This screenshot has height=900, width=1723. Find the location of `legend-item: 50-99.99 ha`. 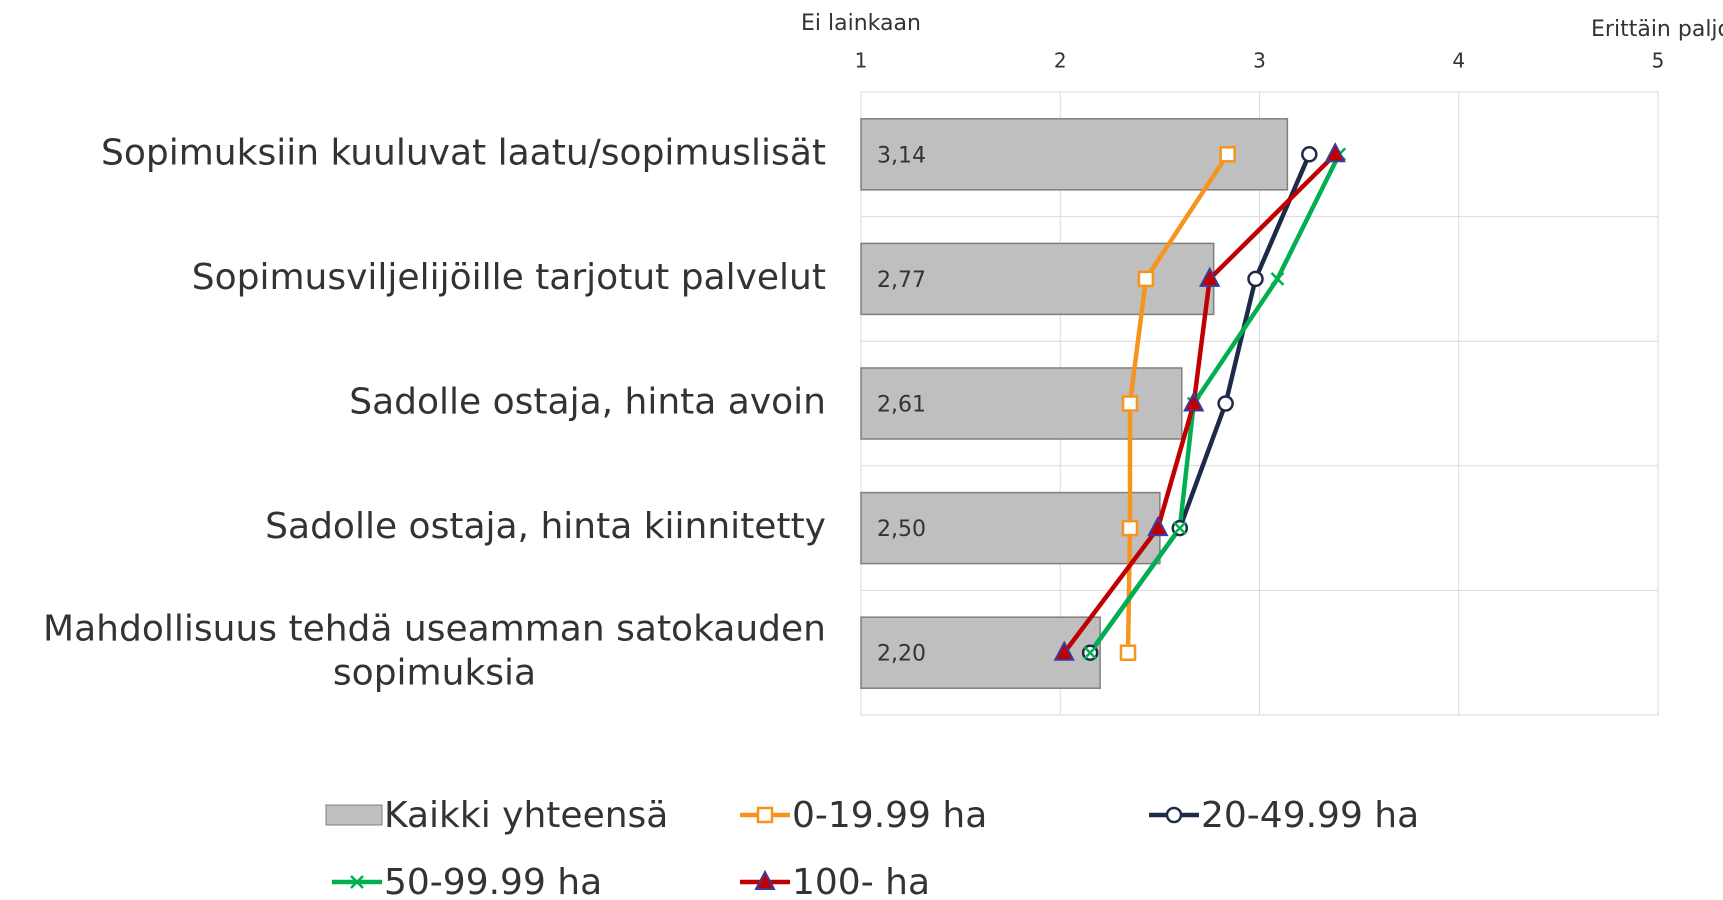

legend-item: 50-99.99 ha is located at coordinates (467, 881).